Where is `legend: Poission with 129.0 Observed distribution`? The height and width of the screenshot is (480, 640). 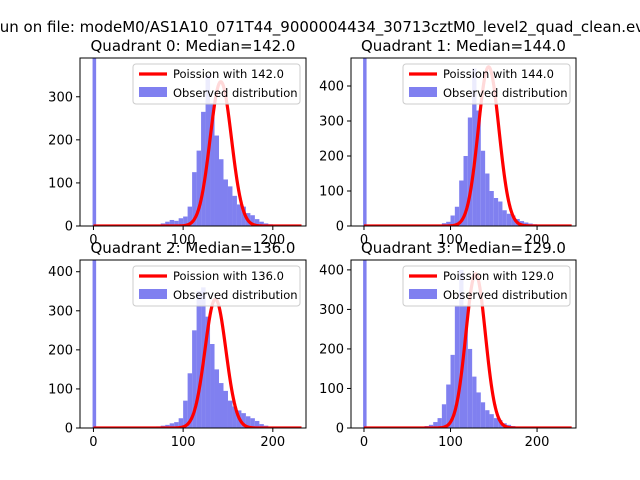
legend: Poission with 129.0 Observed distribution is located at coordinates (486, 286).